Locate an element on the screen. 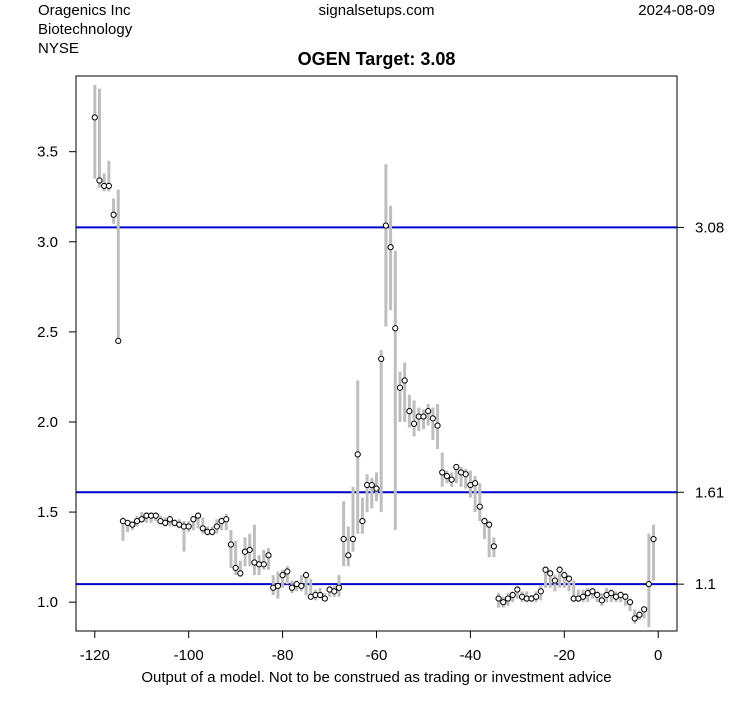 This screenshot has width=753, height=708. report-date: 2024-08-09 is located at coordinates (676, 10).